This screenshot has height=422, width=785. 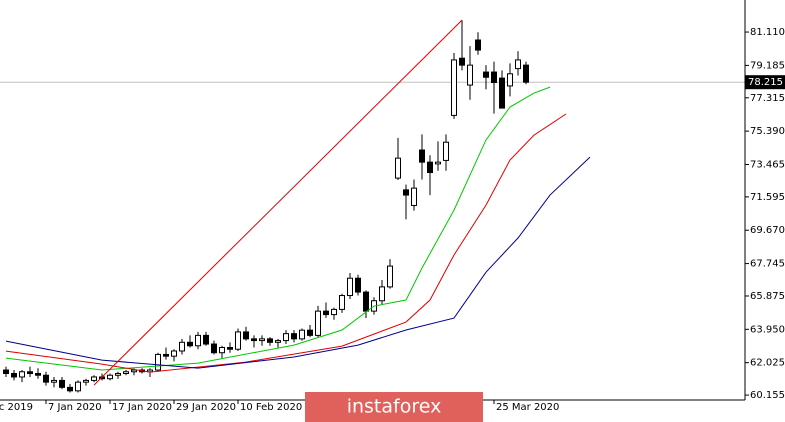 What do you see at coordinates (142, 407) in the screenshot?
I see `x-tick-label: 17 Jan 2020` at bounding box center [142, 407].